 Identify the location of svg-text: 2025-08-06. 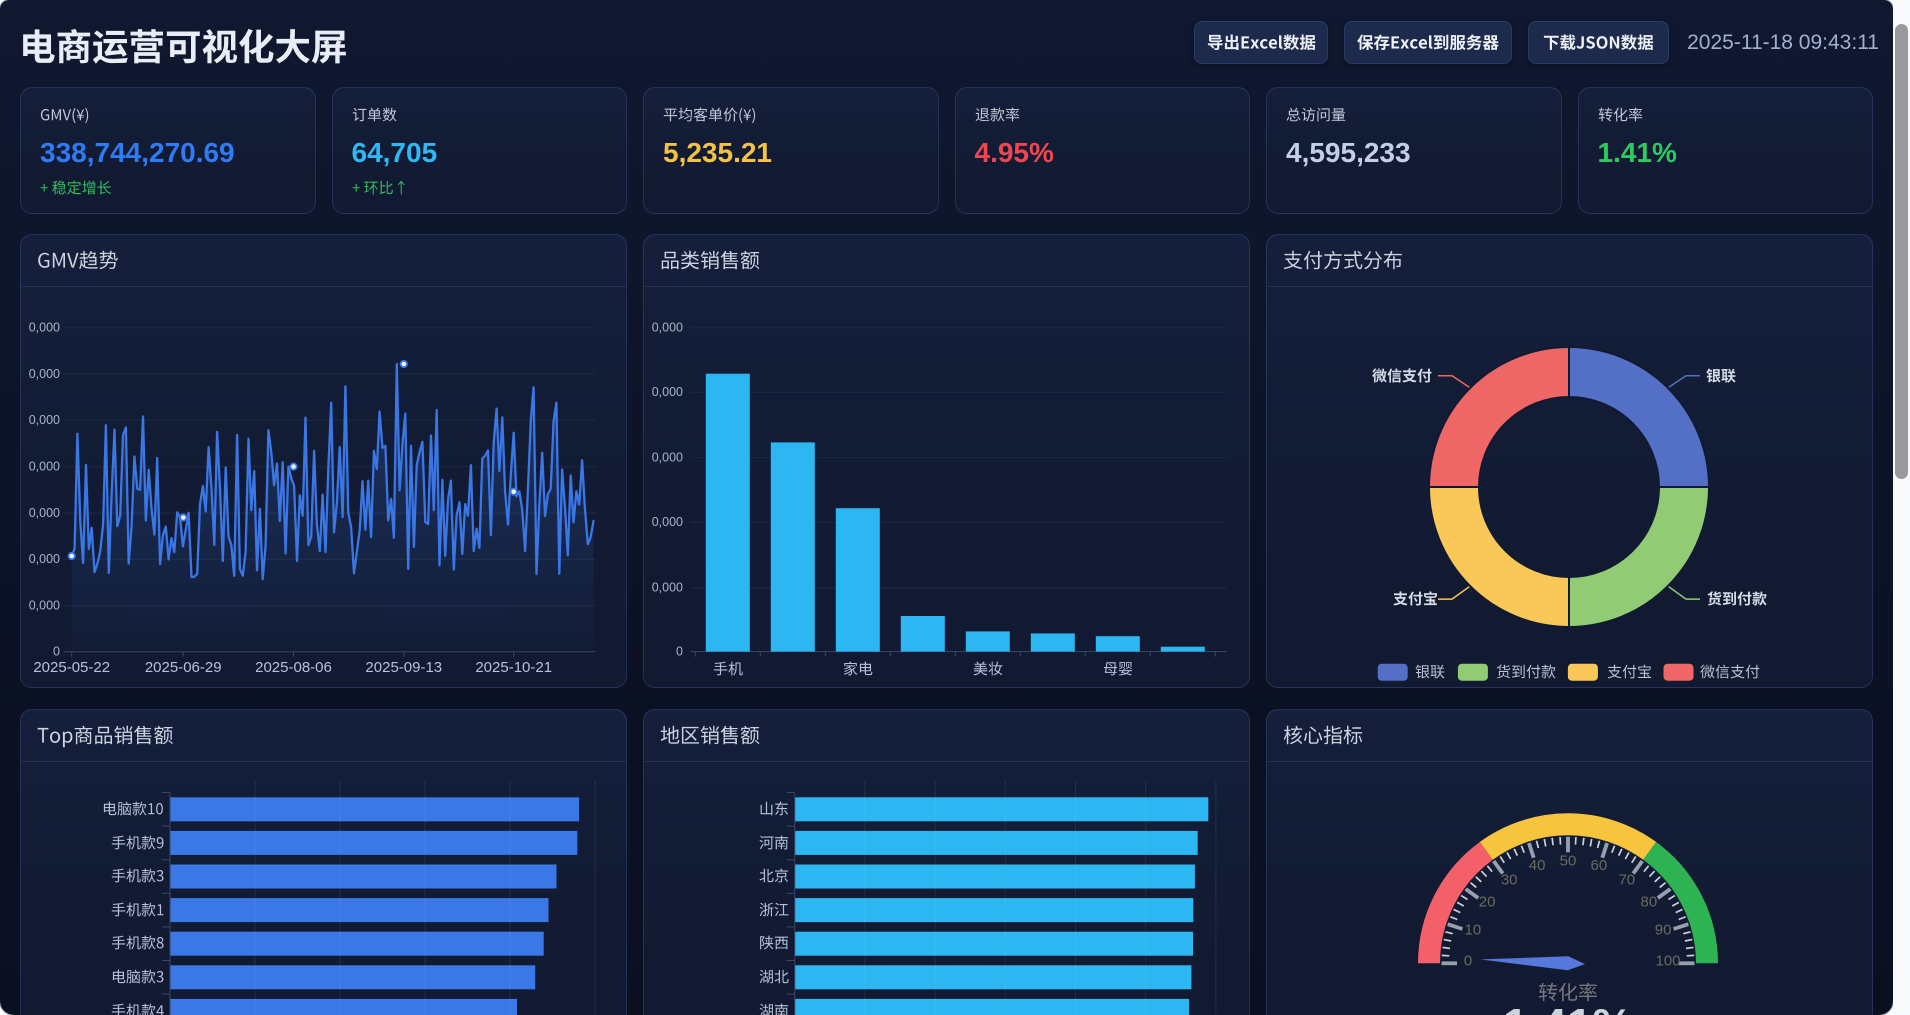
(293, 667).